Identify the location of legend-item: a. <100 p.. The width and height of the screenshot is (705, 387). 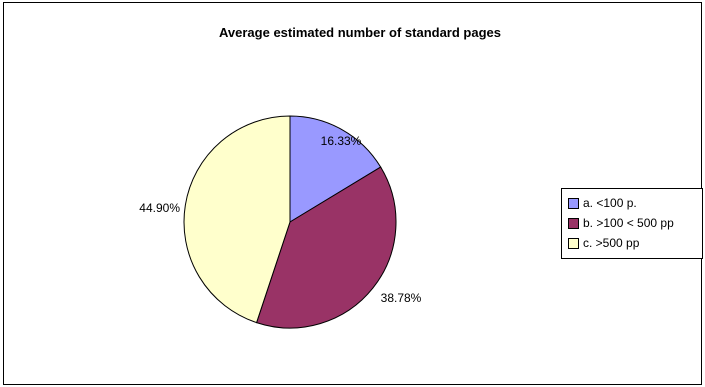
(635, 203).